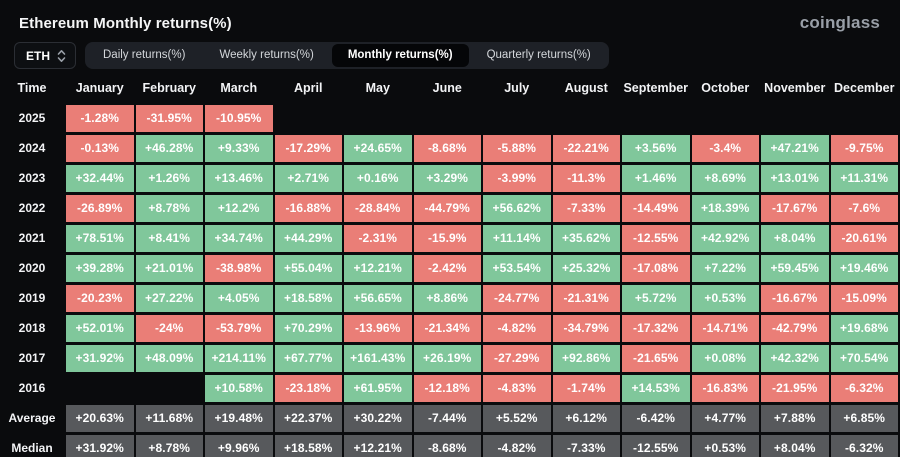  I want to click on return-cell: +44.29%, so click(308, 238).